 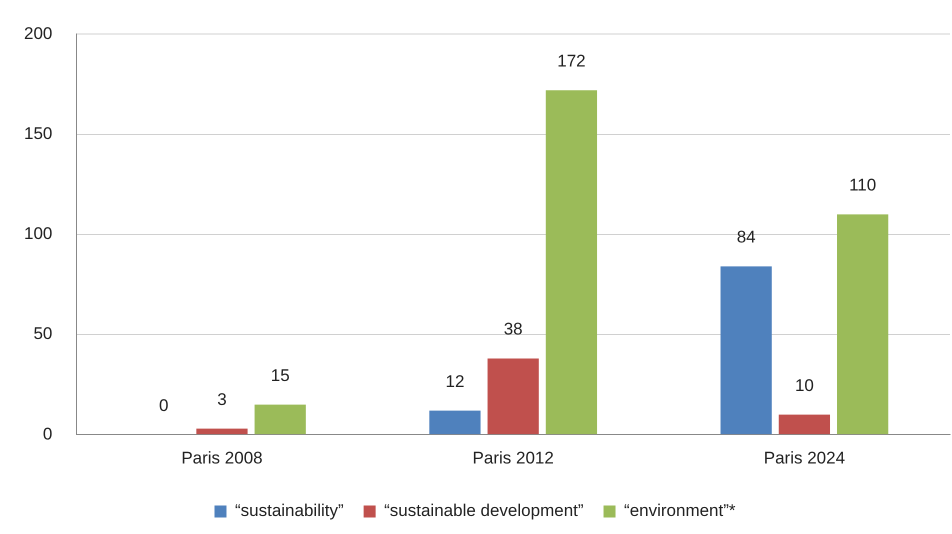 I want to click on y-tick-label: 100, so click(x=38, y=234).